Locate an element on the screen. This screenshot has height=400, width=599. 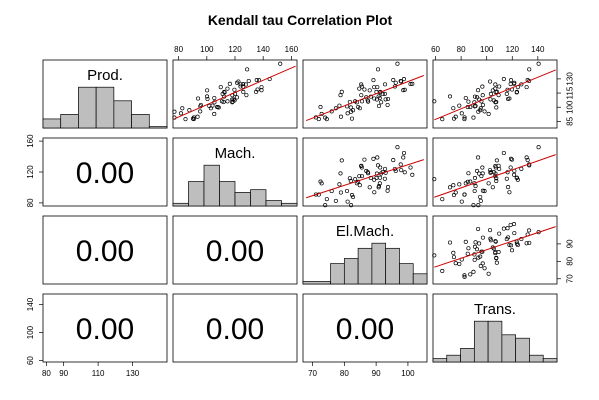
chart-title: Kendall tau Correlation Plot is located at coordinates (300, 20).